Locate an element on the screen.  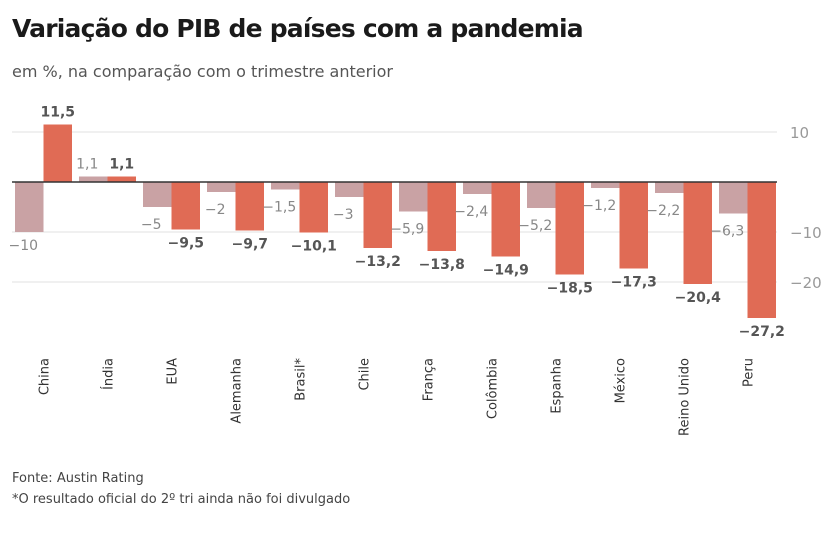
y-tick-label: 10 is located at coordinates (799, 133).